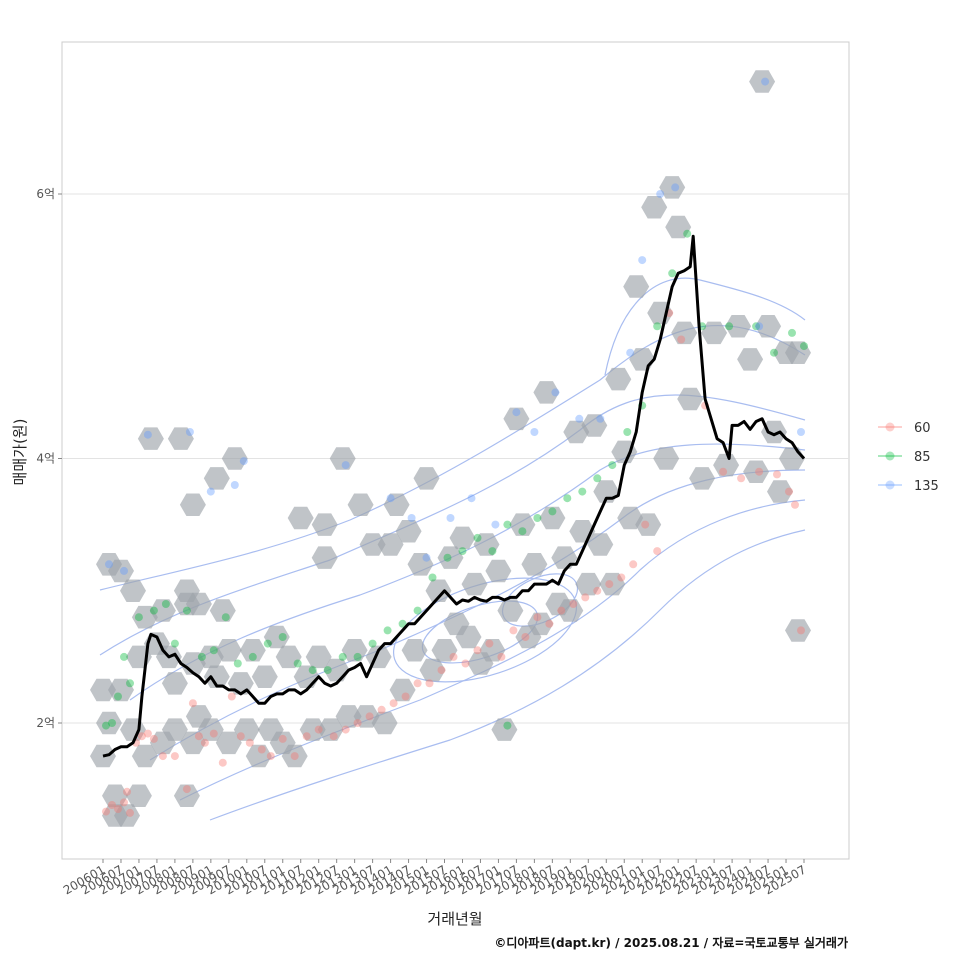 This screenshot has width=960, height=960. What do you see at coordinates (45, 459) in the screenshot?
I see `y-tick-label: 4억` at bounding box center [45, 459].